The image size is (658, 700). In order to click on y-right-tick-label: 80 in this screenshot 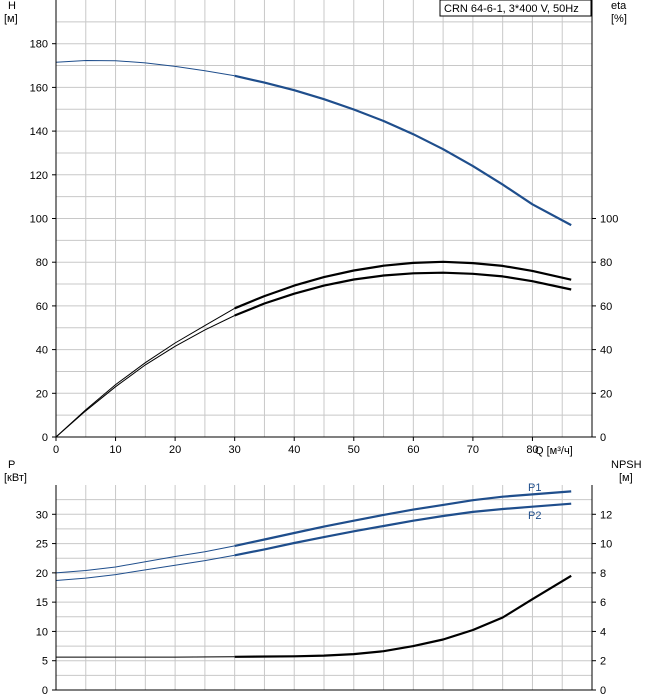, I will do `click(606, 263)`.